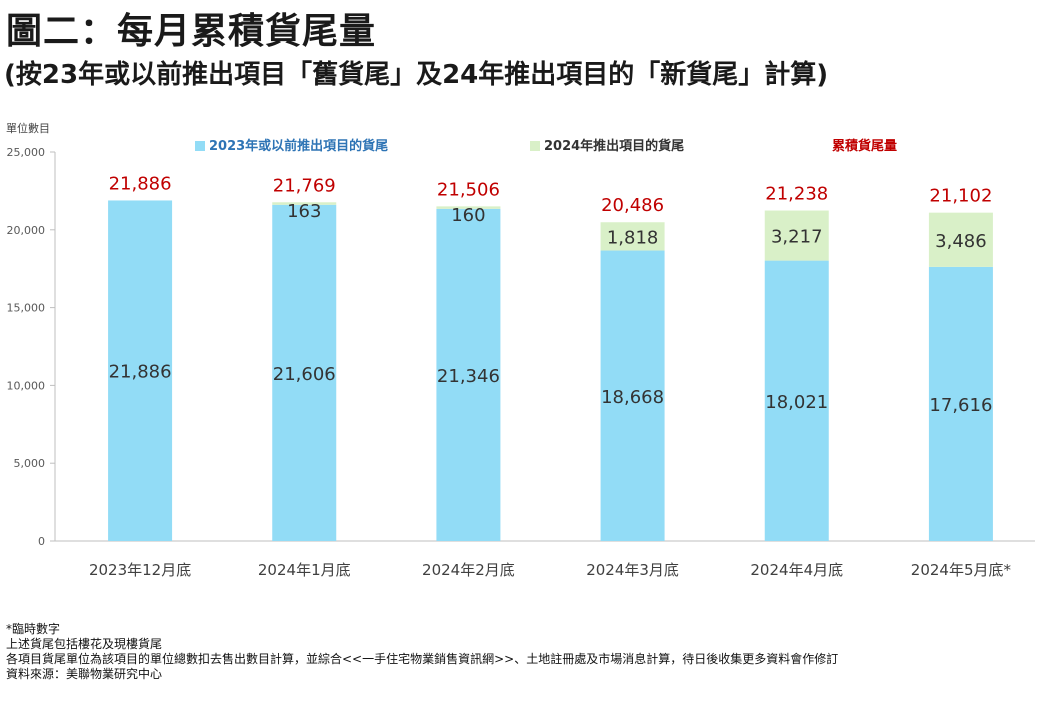 Image resolution: width=1040 pixels, height=701 pixels. I want to click on x-tick-label-1: 2024年1月底, so click(304, 570).